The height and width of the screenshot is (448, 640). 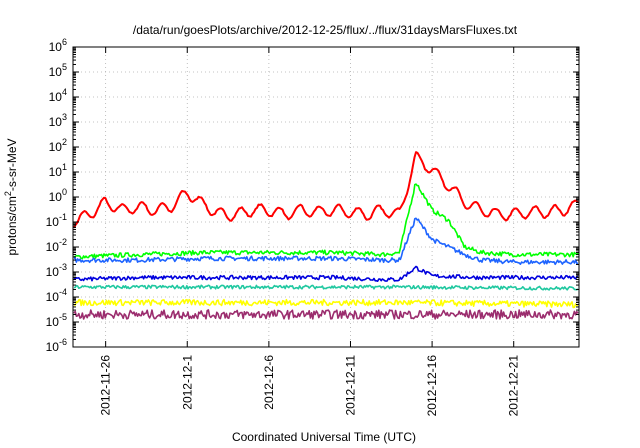 What do you see at coordinates (58, 95) in the screenshot?
I see `y-tick-label: 10⁴` at bounding box center [58, 95].